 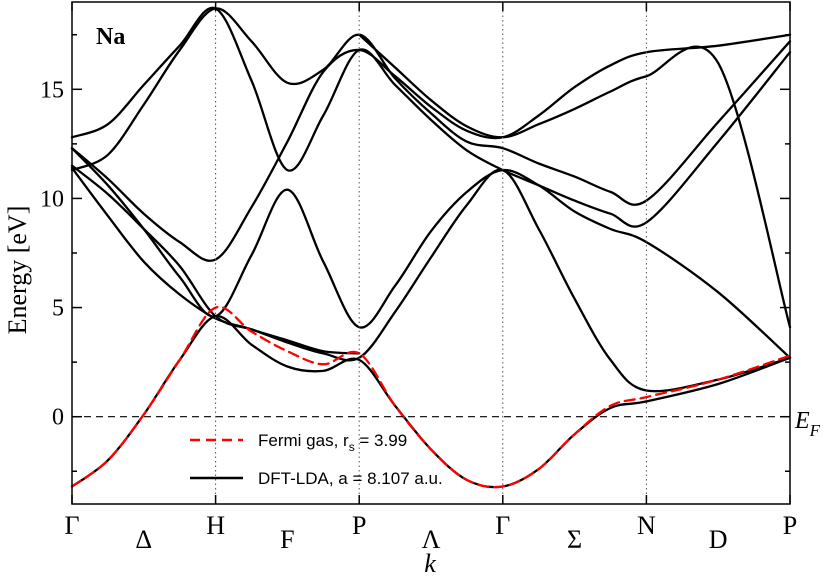 I want to click on y-tick-label: 5, so click(x=58, y=309).